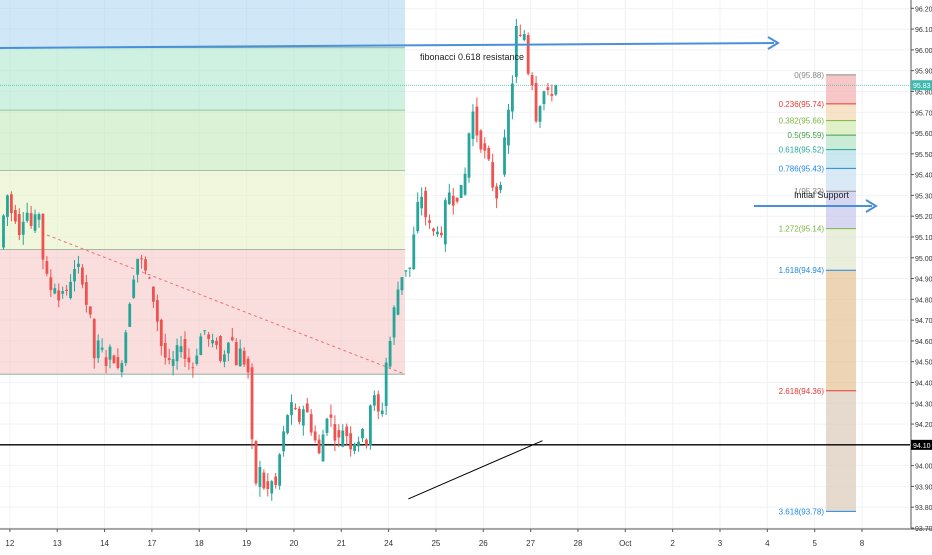  Describe the element at coordinates (387, 45) in the screenshot. I see `resistance-arrow-line` at that location.